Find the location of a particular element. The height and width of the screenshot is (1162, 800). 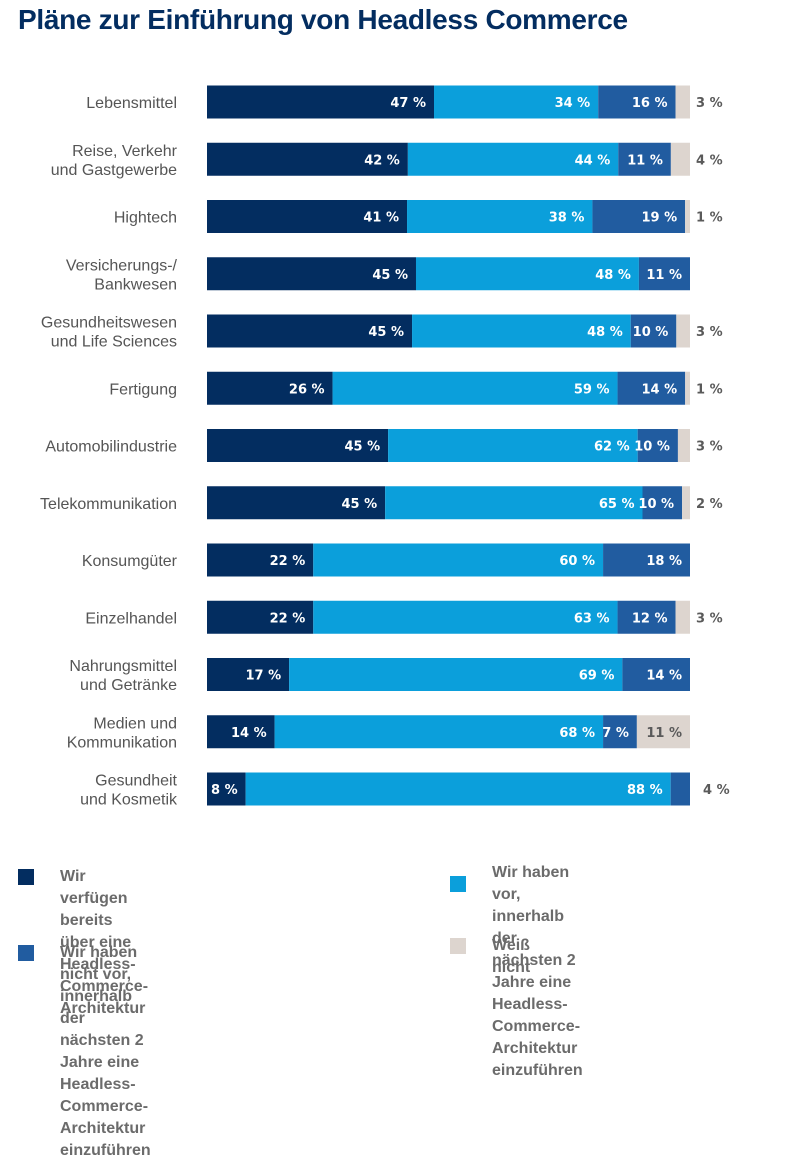

bar-row: Automobilindustrie 45 % 62 % 10 % 3 % is located at coordinates (384, 445).